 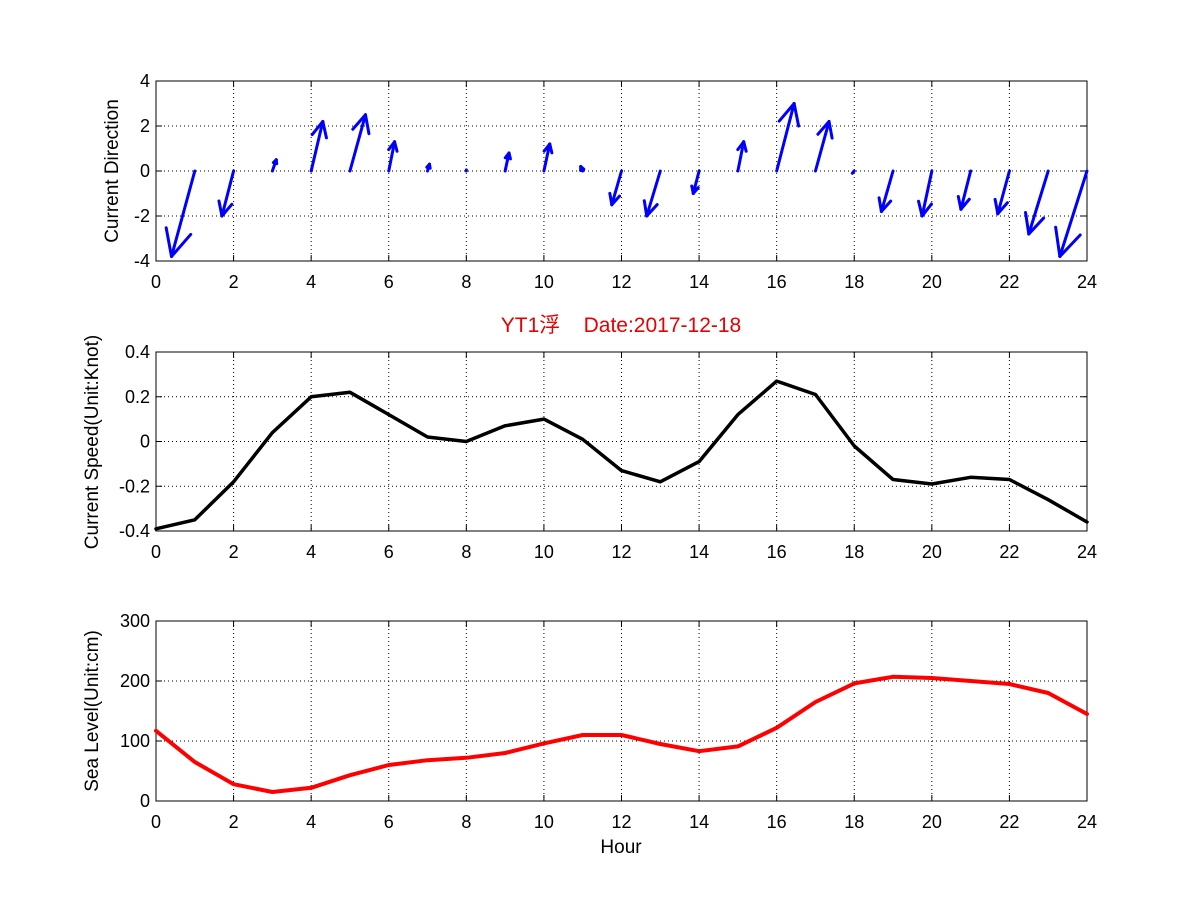 What do you see at coordinates (142, 261) in the screenshot?
I see `y-tick-label: -4` at bounding box center [142, 261].